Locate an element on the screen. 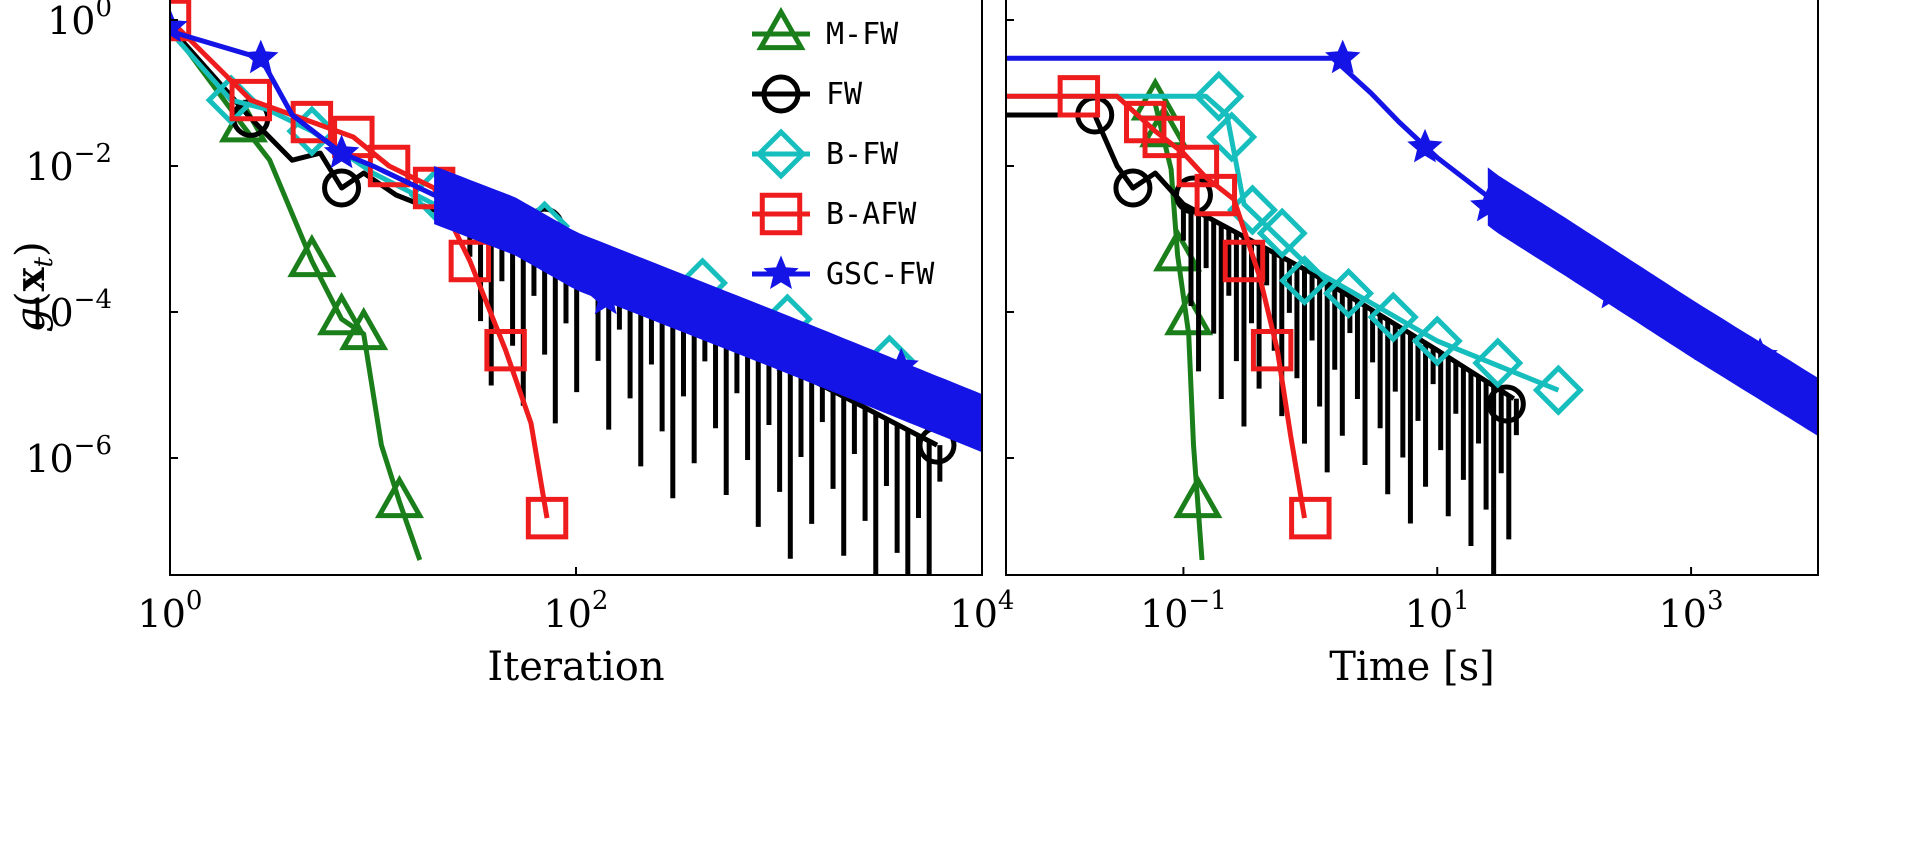 Image resolution: width=1920 pixels, height=858 pixels. legend-label: GSC-FW is located at coordinates (880, 274).